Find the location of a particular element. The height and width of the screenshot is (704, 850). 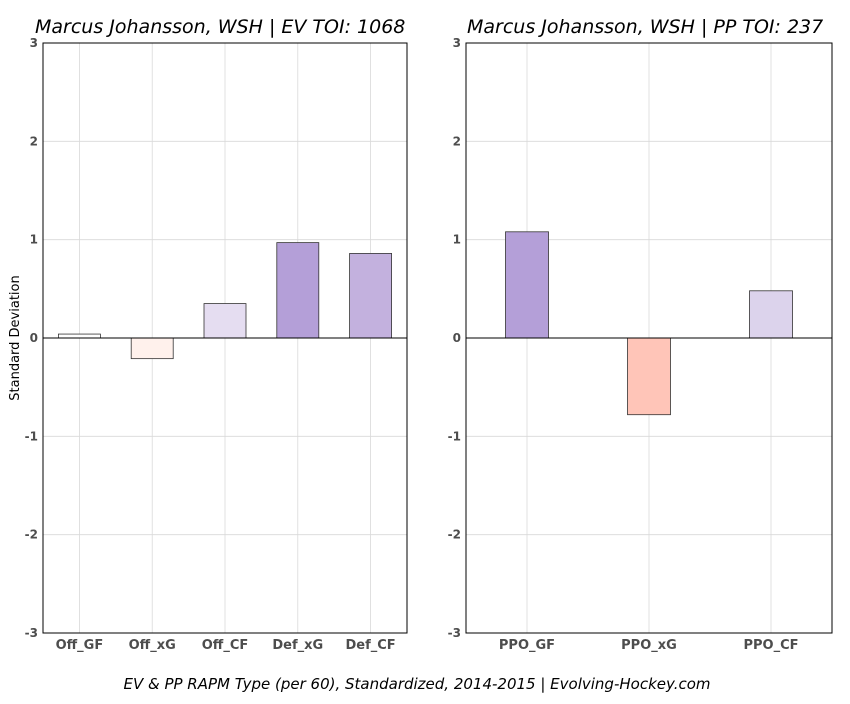

x-tick-label: Def_xG is located at coordinates (297, 645).